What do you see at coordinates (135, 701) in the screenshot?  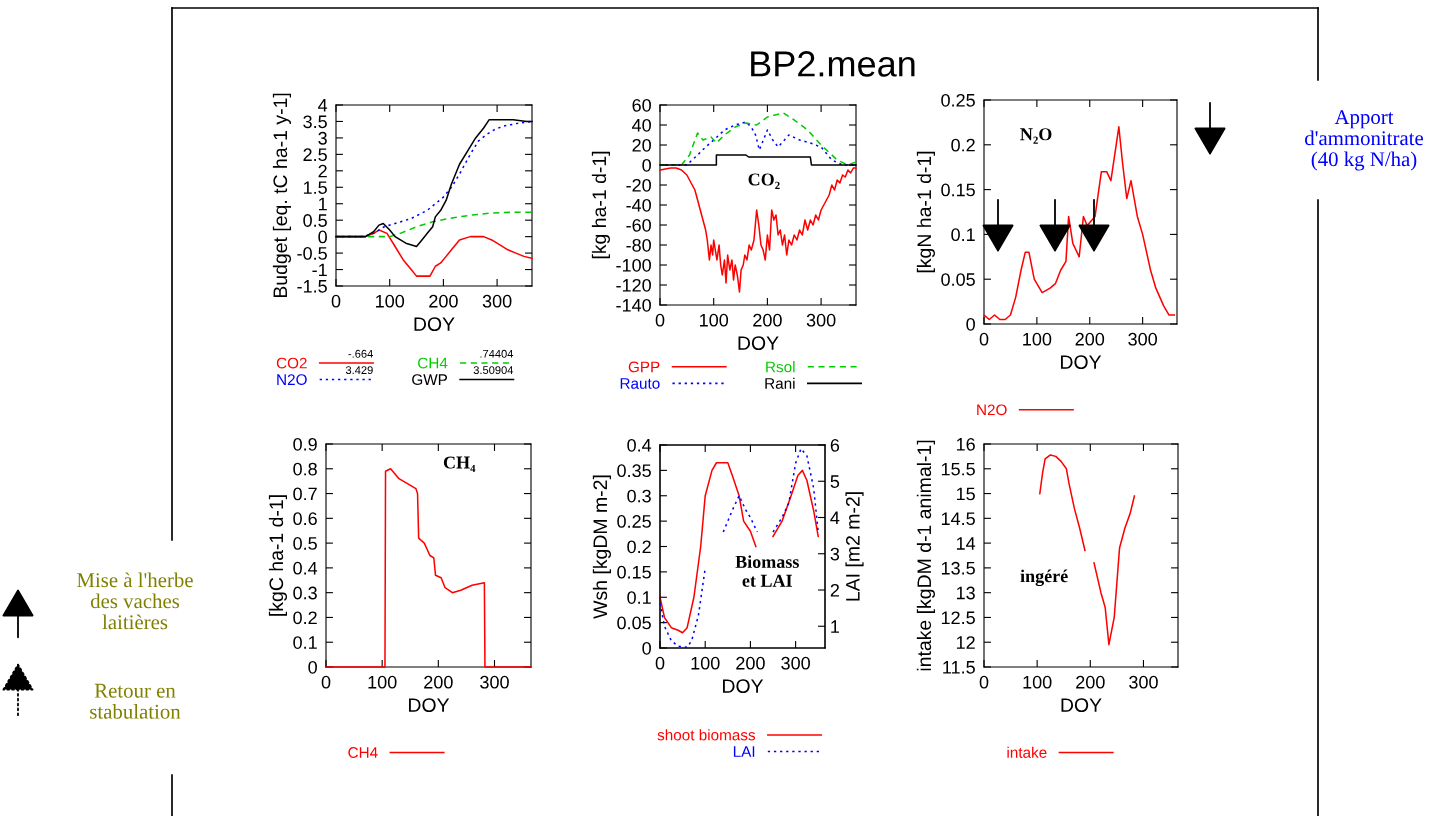 I see `text: Retour en stabulation` at bounding box center [135, 701].